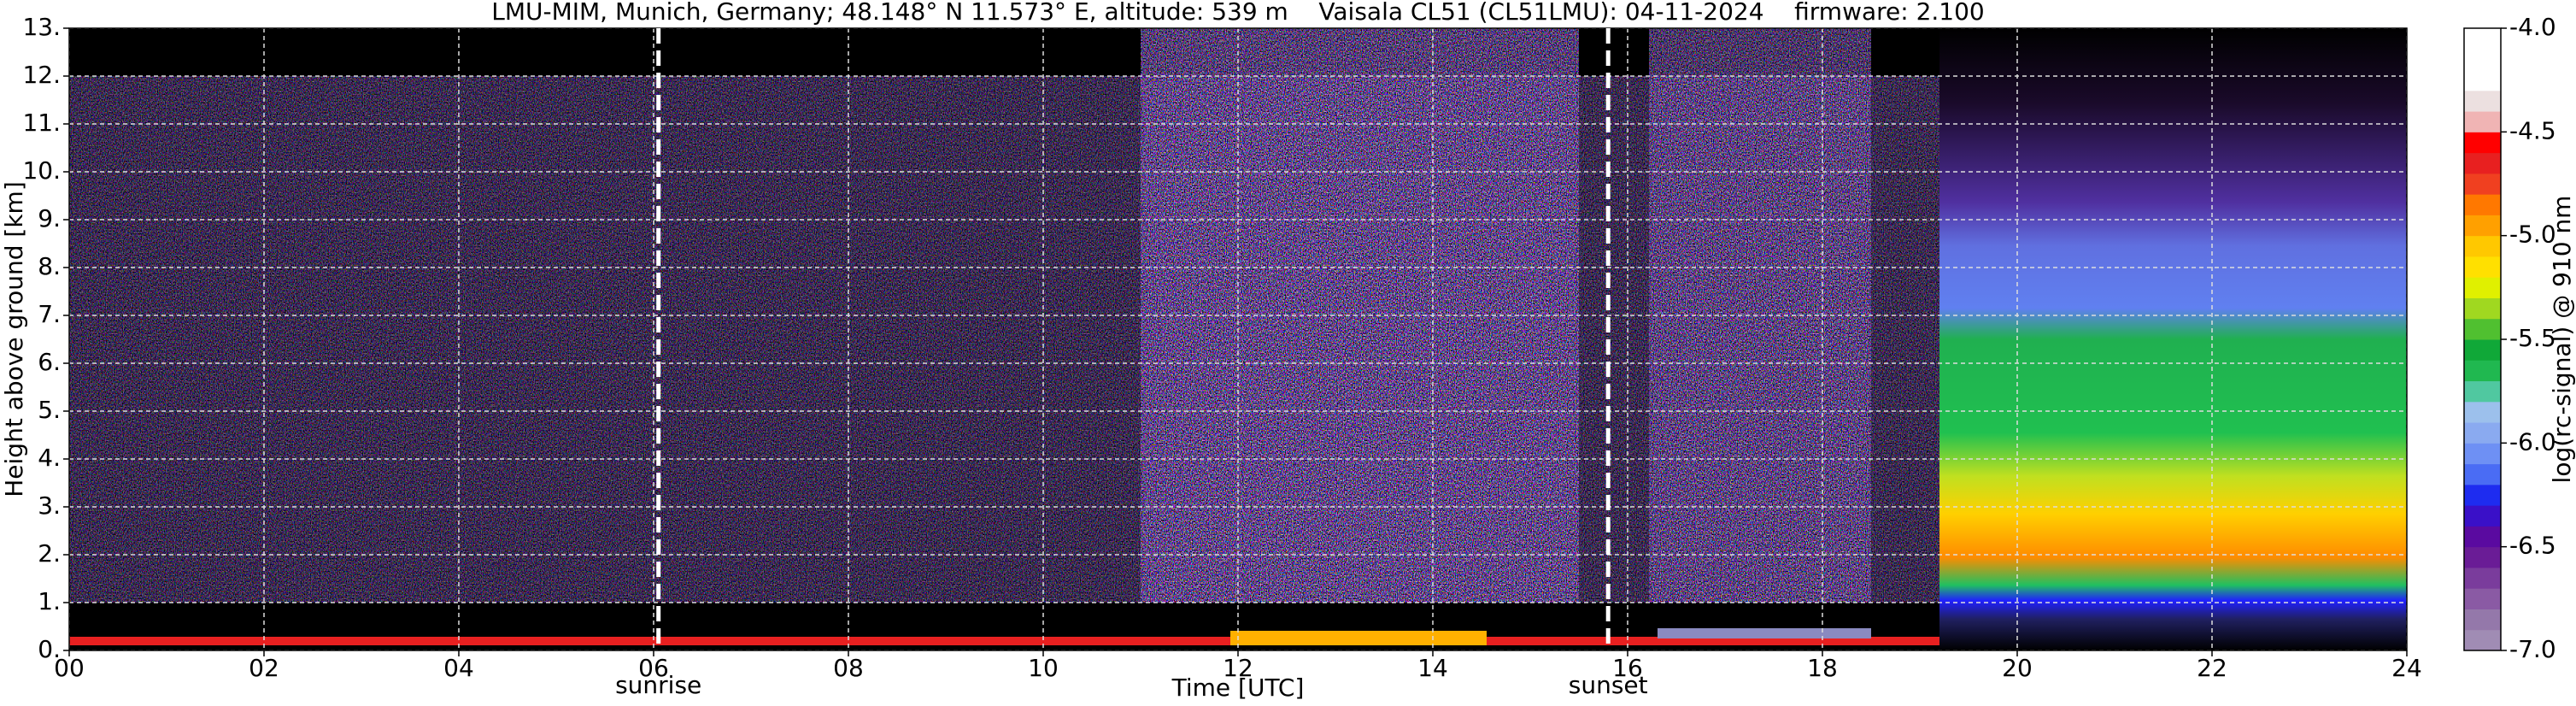  Describe the element at coordinates (2562, 340) in the screenshot. I see `colorbar-label: log(rc-signal) @ 910 nm` at that location.